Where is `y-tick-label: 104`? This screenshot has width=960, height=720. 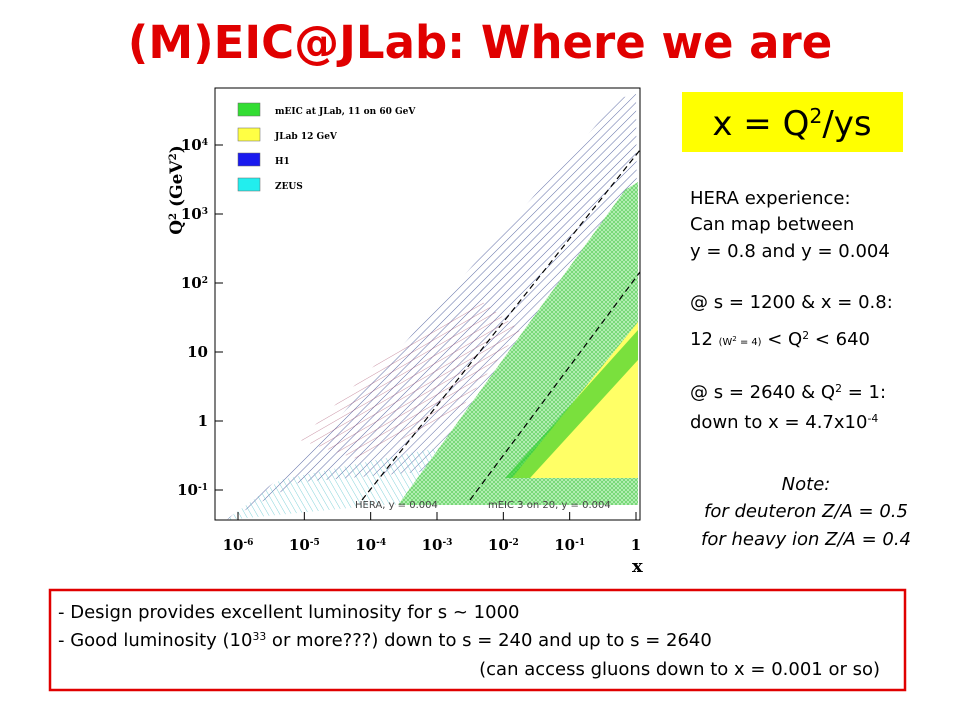
y-tick-label: 104 is located at coordinates (194, 145).